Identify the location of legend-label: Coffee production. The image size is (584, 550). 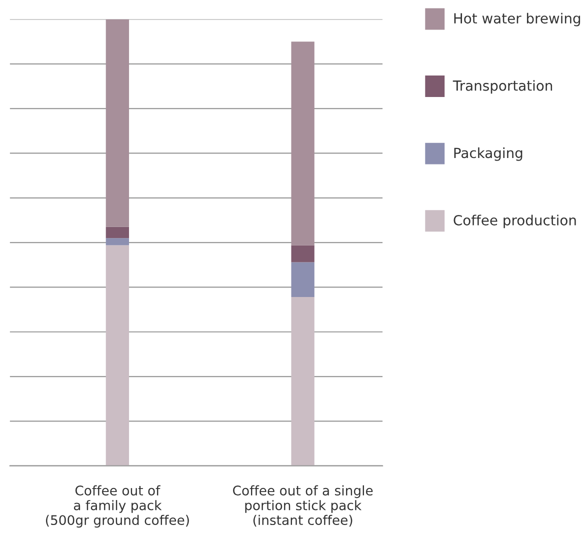
(515, 221).